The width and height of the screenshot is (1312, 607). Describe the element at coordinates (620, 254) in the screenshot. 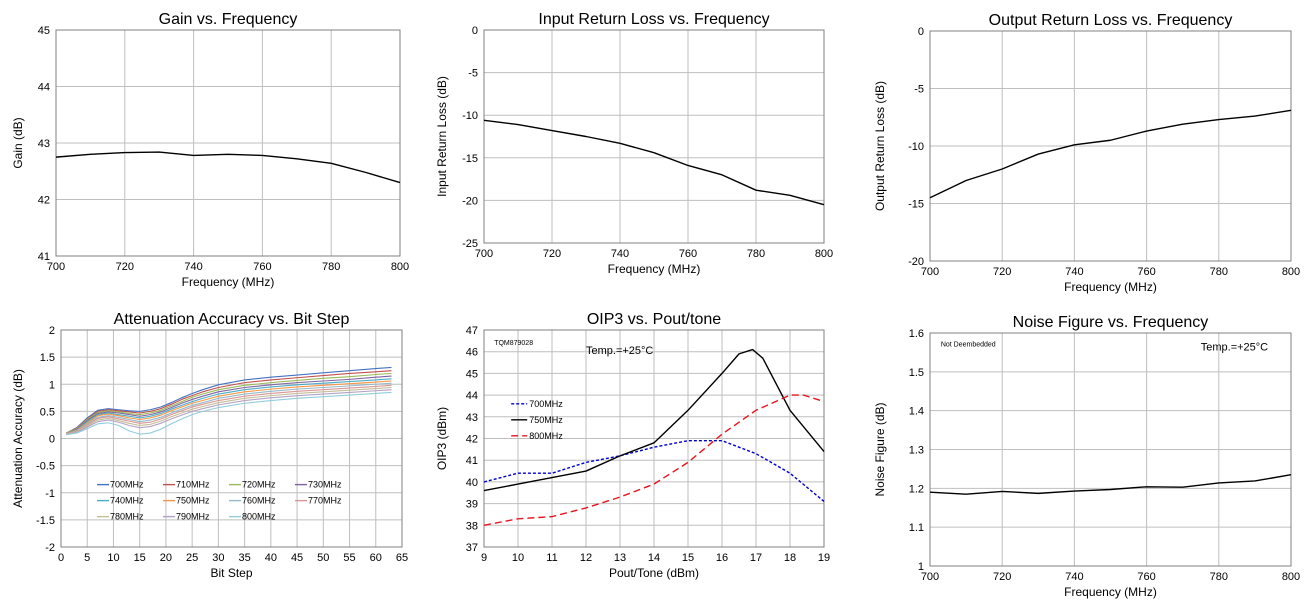

I see `irl-xtick-label: 740` at that location.